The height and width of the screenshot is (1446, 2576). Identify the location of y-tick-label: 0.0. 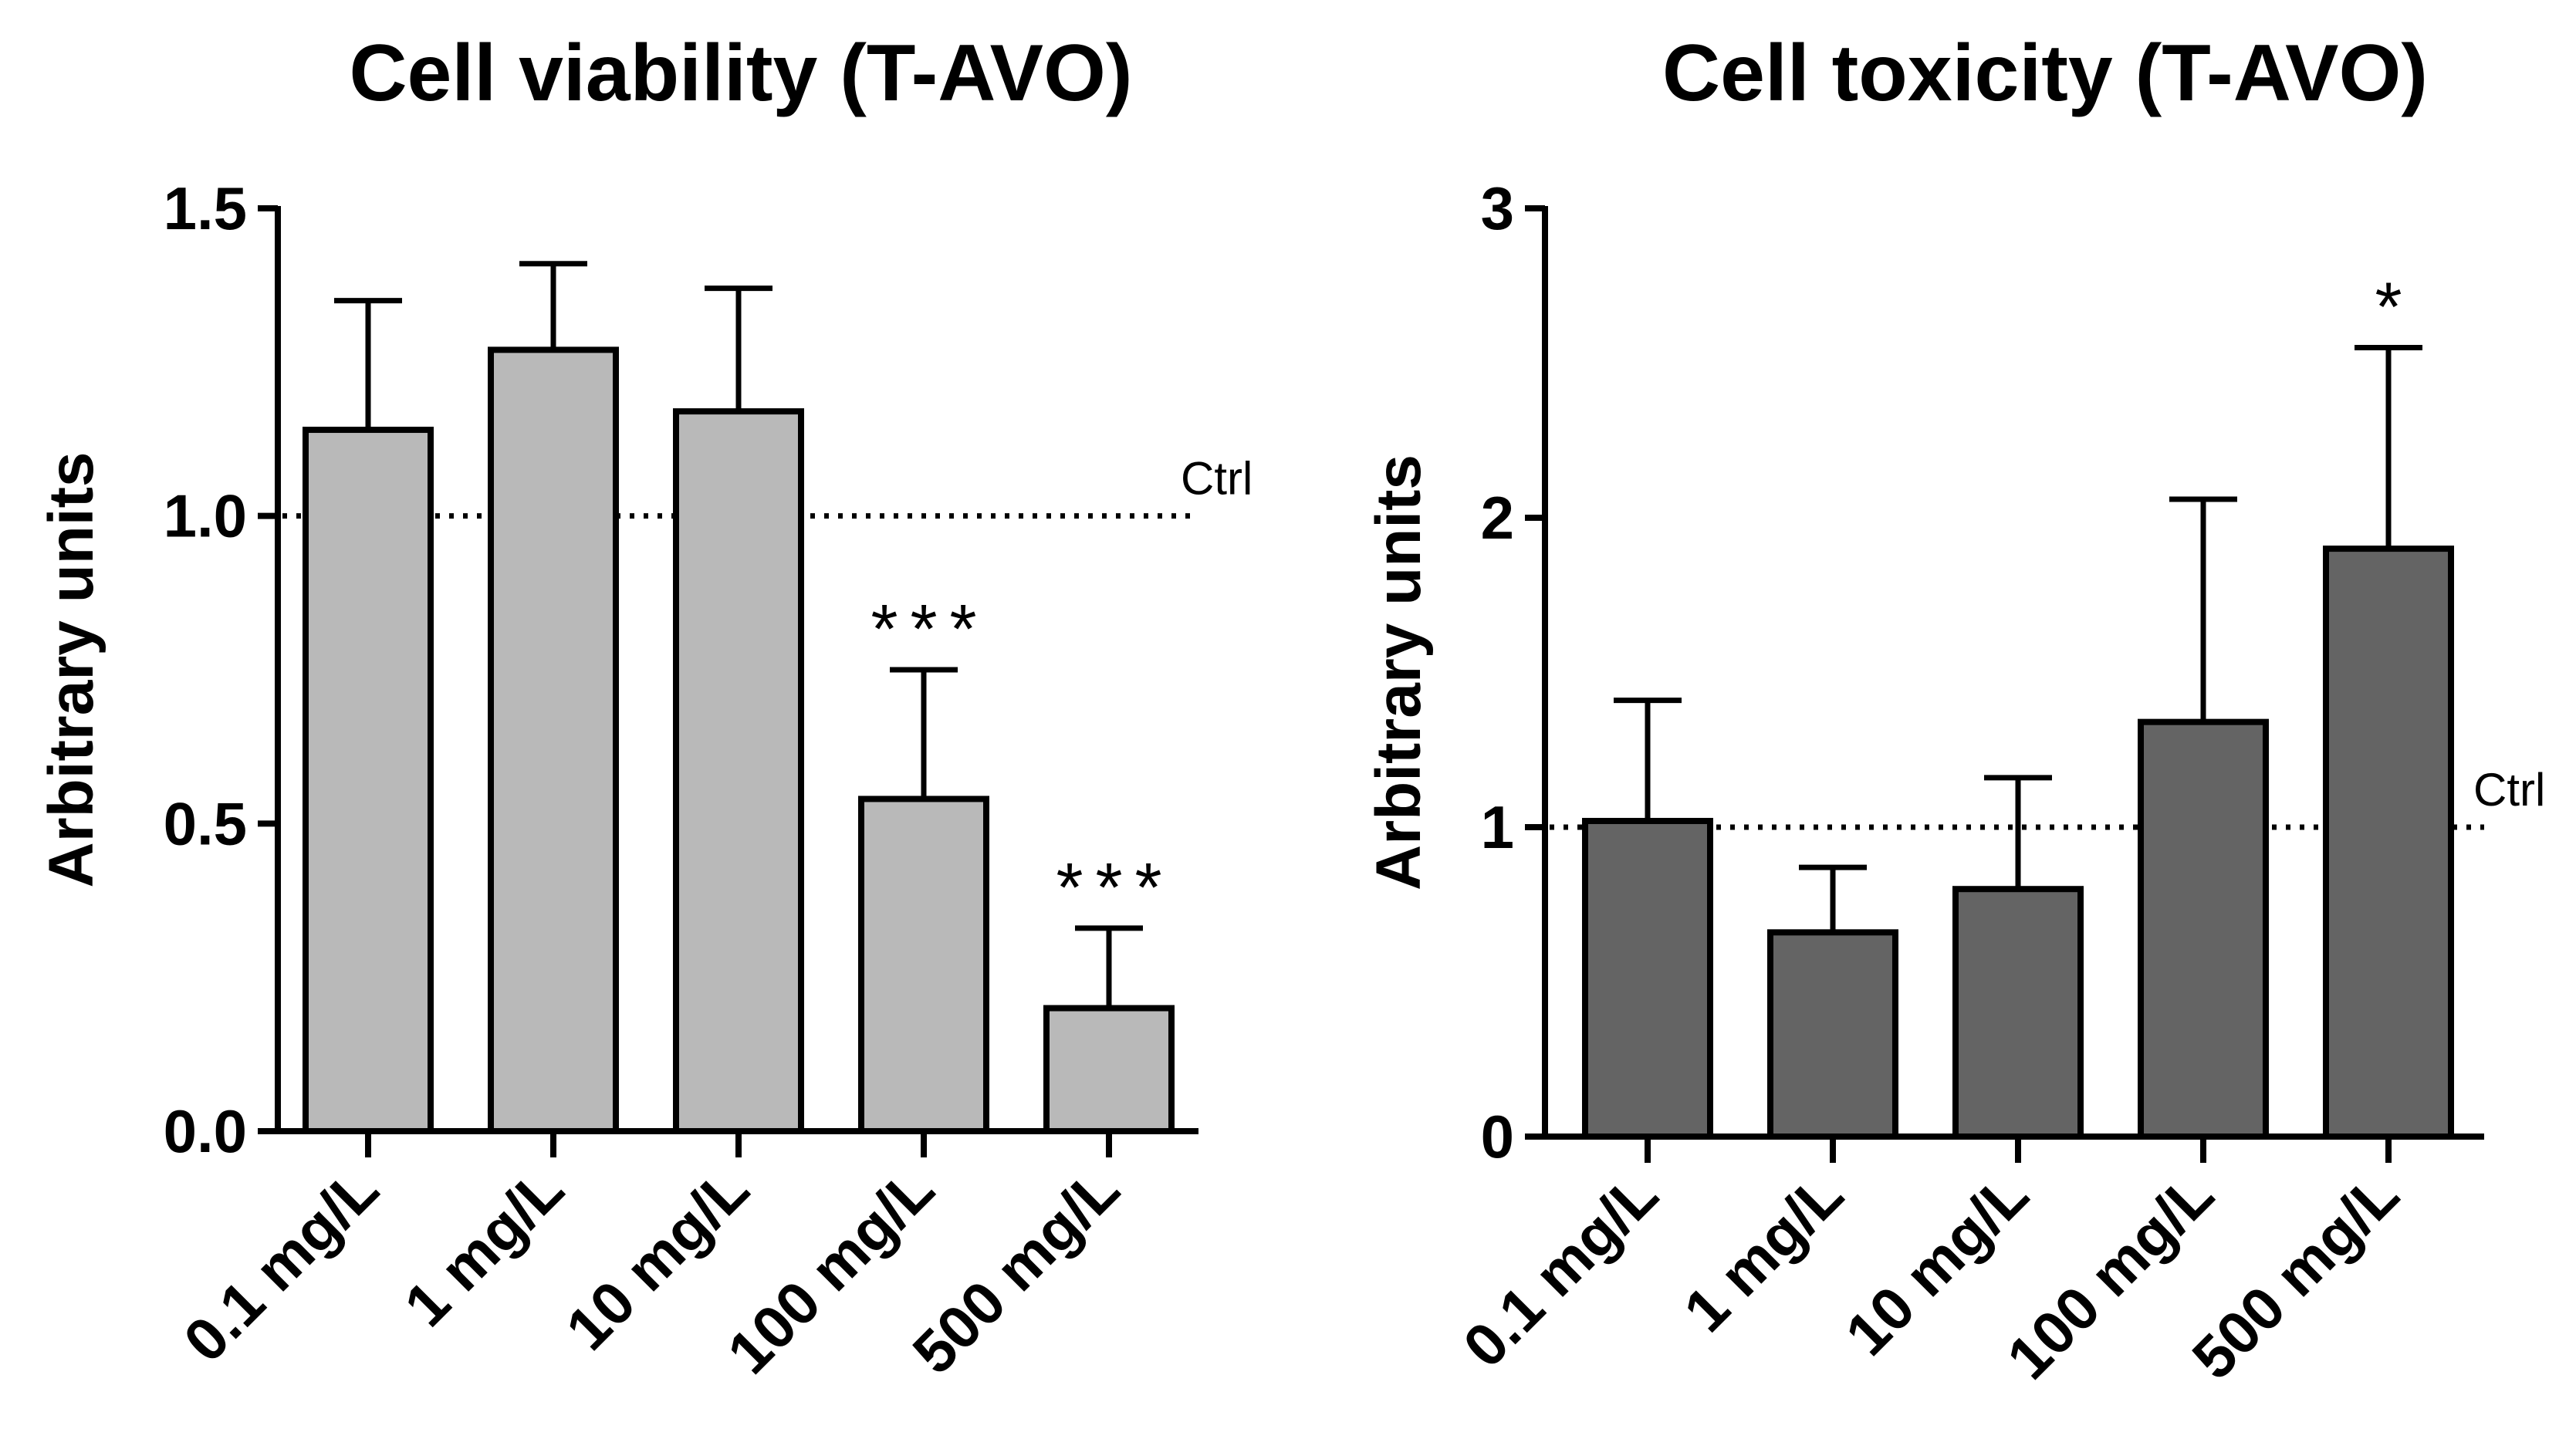
(205, 1131).